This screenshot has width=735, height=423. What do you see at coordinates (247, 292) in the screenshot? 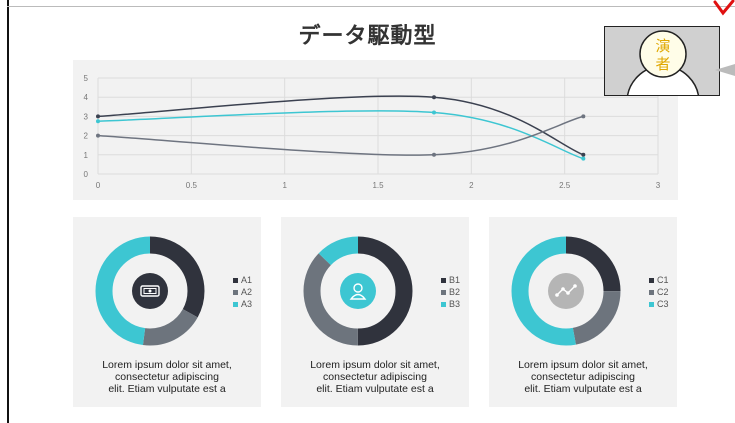
I see `legend-label: A2` at bounding box center [247, 292].